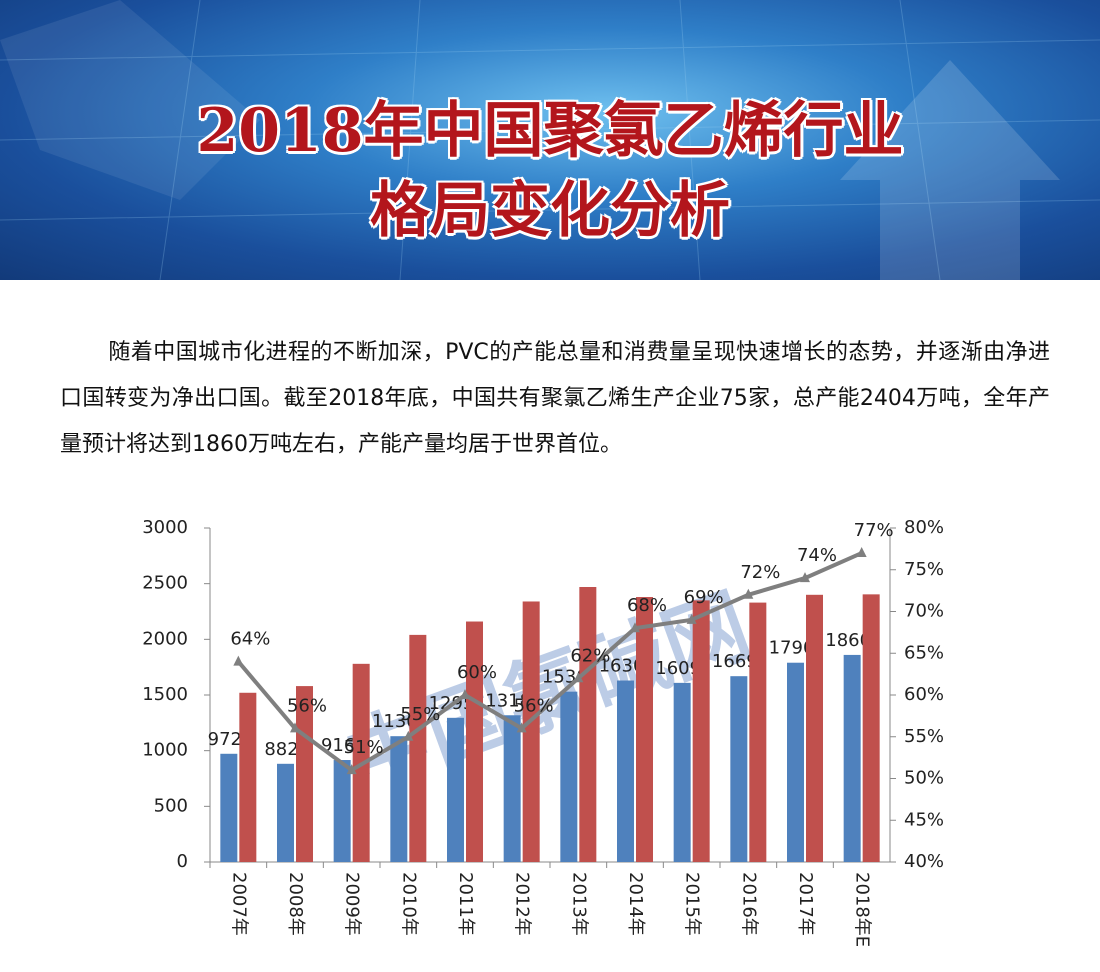 This screenshot has width=1100, height=972. What do you see at coordinates (281, 749) in the screenshot?
I see `bar-value-label: 882` at bounding box center [281, 749].